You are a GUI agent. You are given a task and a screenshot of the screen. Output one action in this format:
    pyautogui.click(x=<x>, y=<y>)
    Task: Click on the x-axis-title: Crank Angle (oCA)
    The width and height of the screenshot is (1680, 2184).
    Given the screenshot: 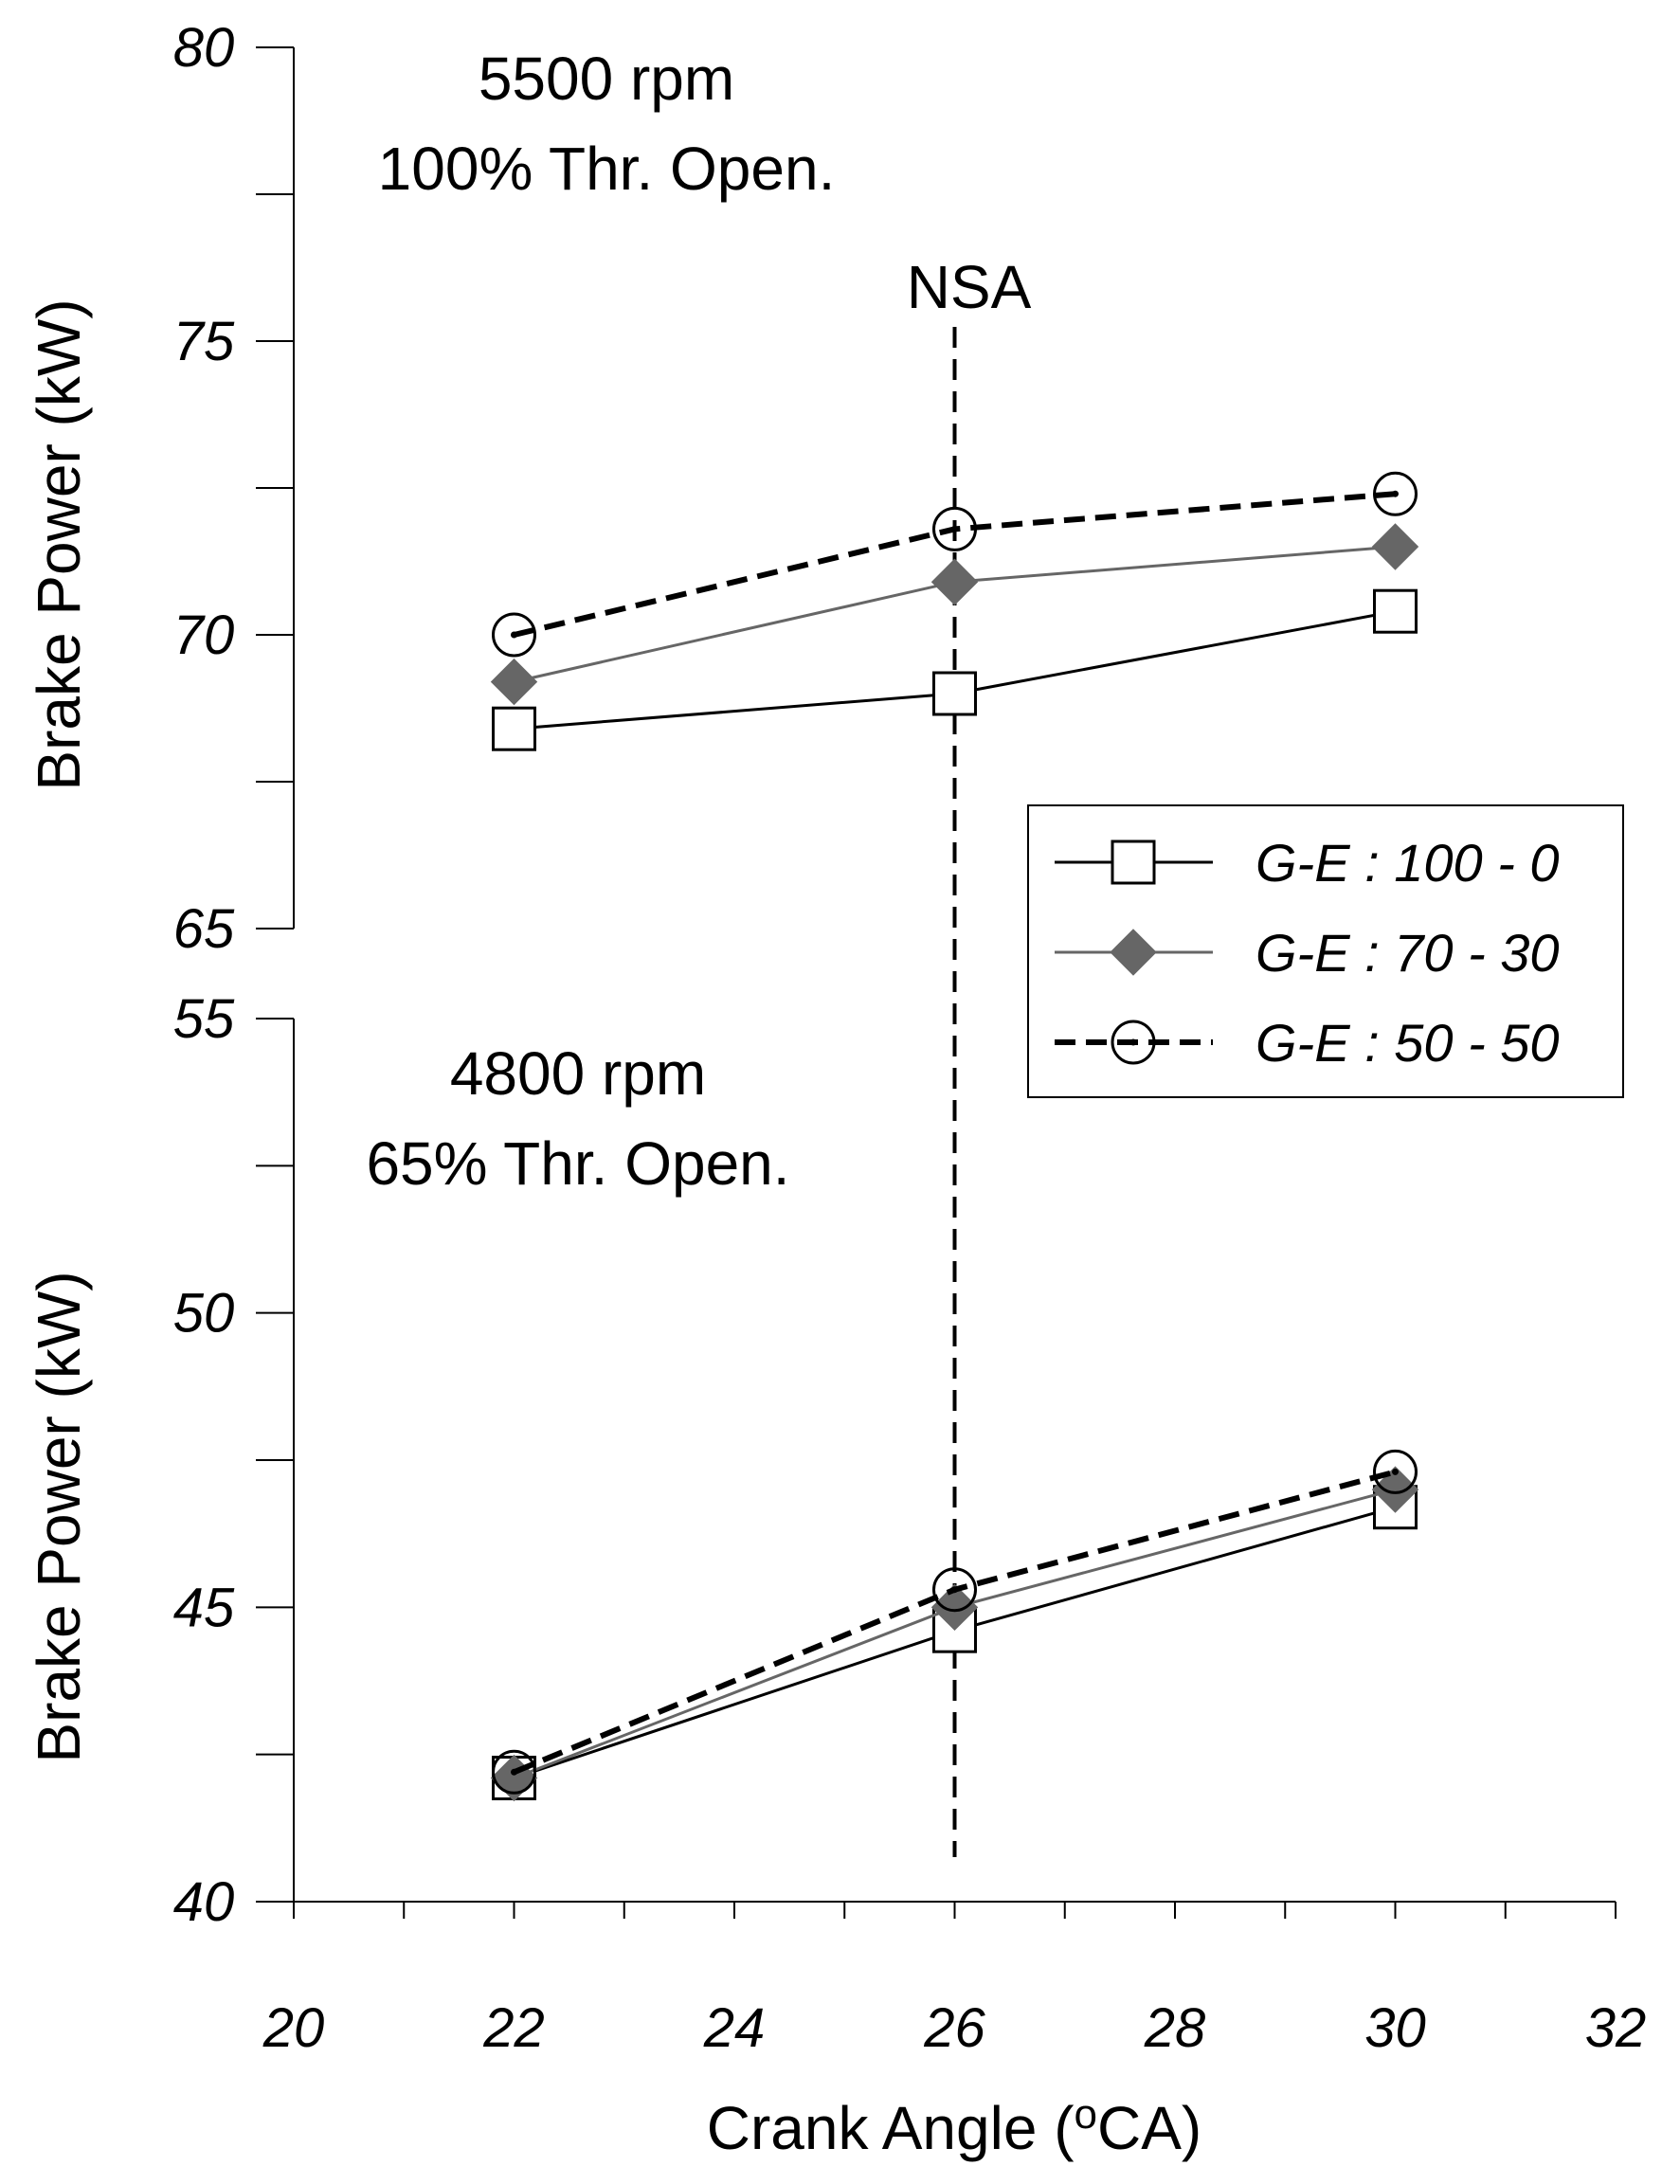 What is the action you would take?
    pyautogui.click(x=954, y=2126)
    